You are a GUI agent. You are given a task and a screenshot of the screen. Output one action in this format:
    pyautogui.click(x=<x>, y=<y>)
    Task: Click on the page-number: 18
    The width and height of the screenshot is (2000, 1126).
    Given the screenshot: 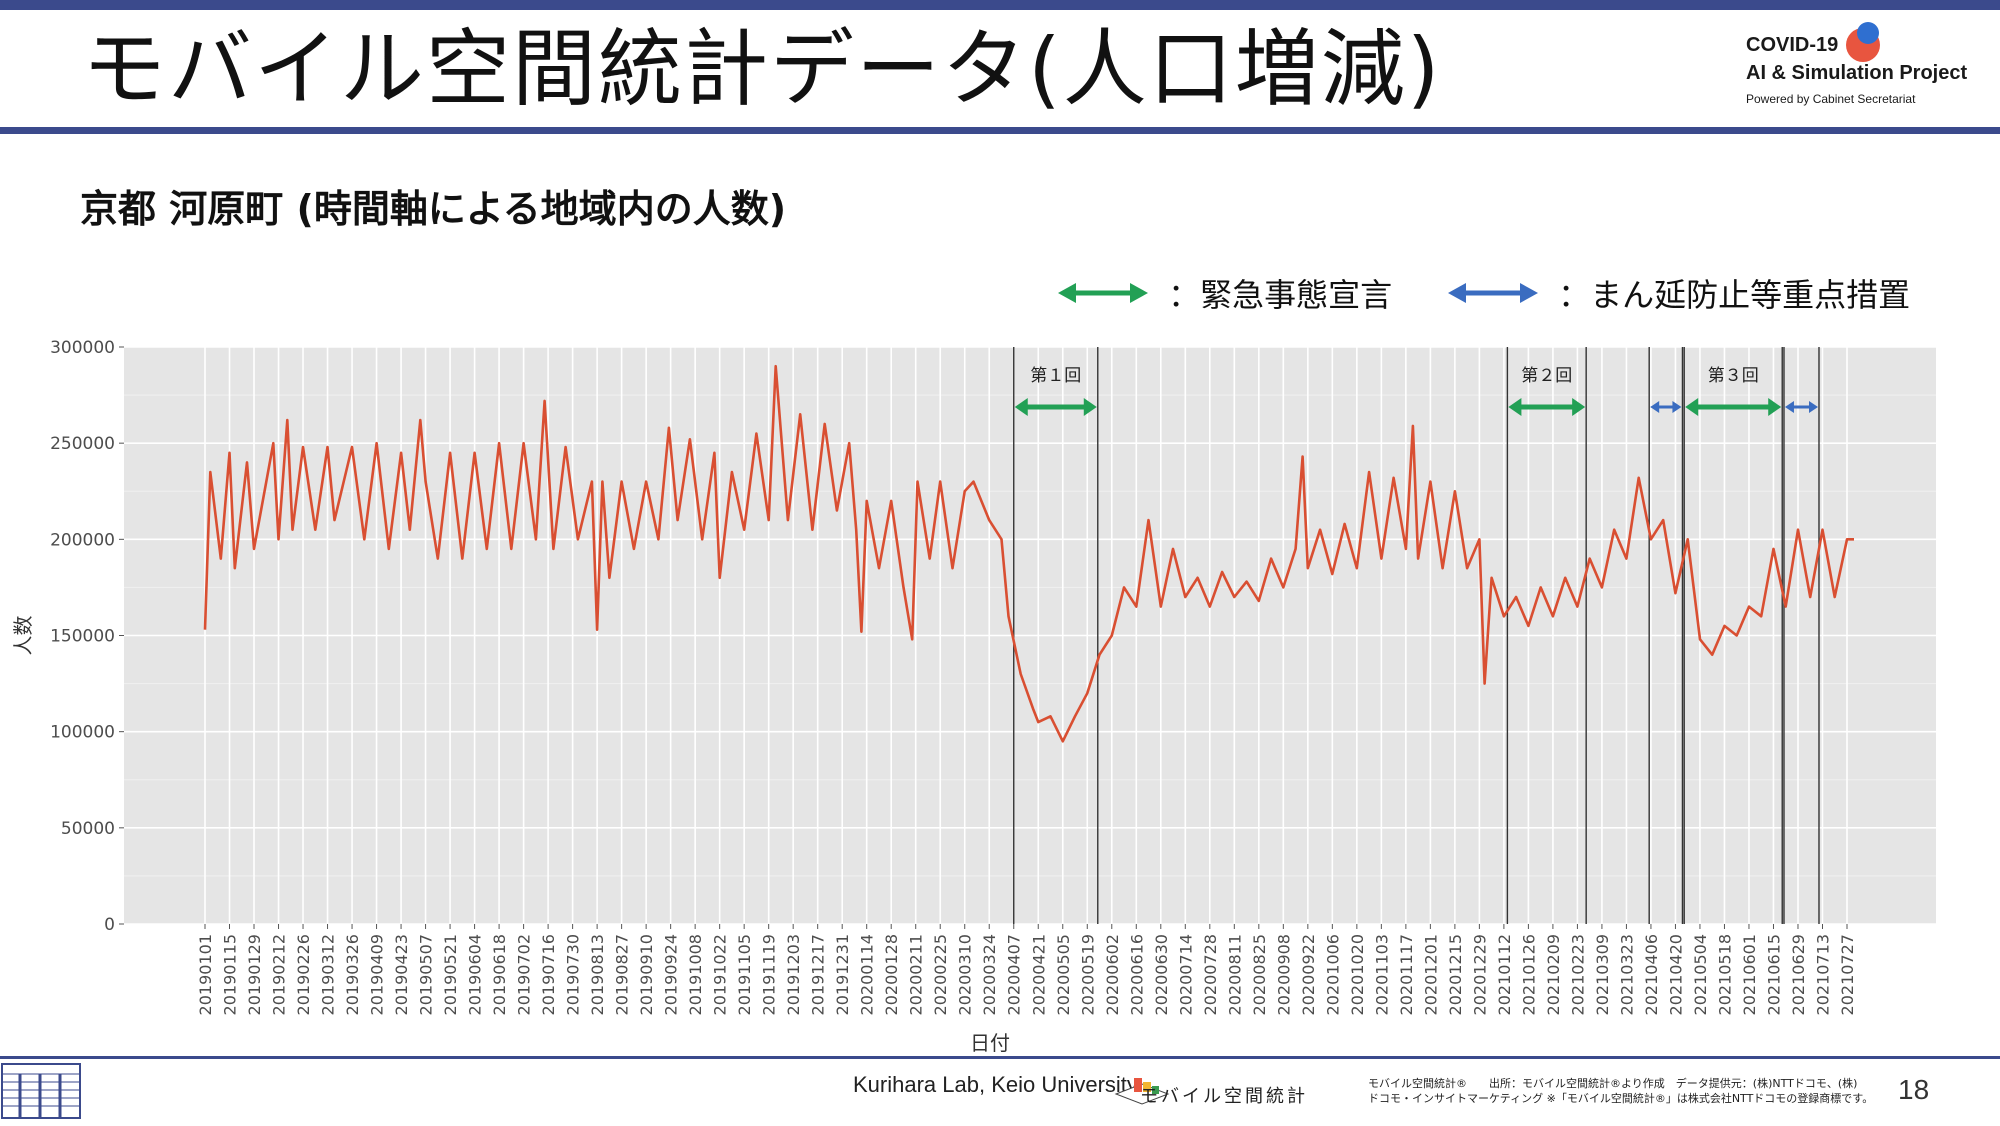 What is the action you would take?
    pyautogui.click(x=1914, y=1089)
    